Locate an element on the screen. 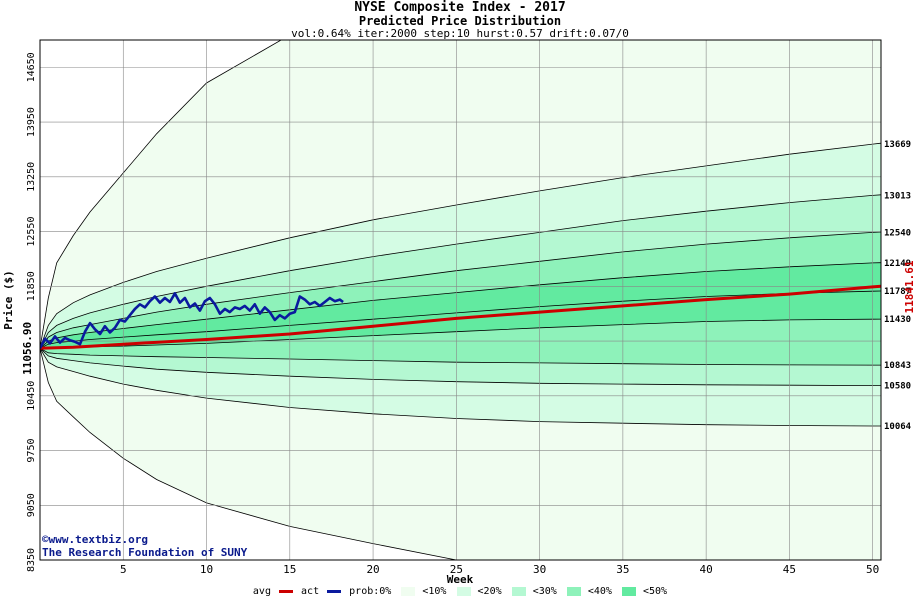  legend-band-label: <30% is located at coordinates (544, 591).